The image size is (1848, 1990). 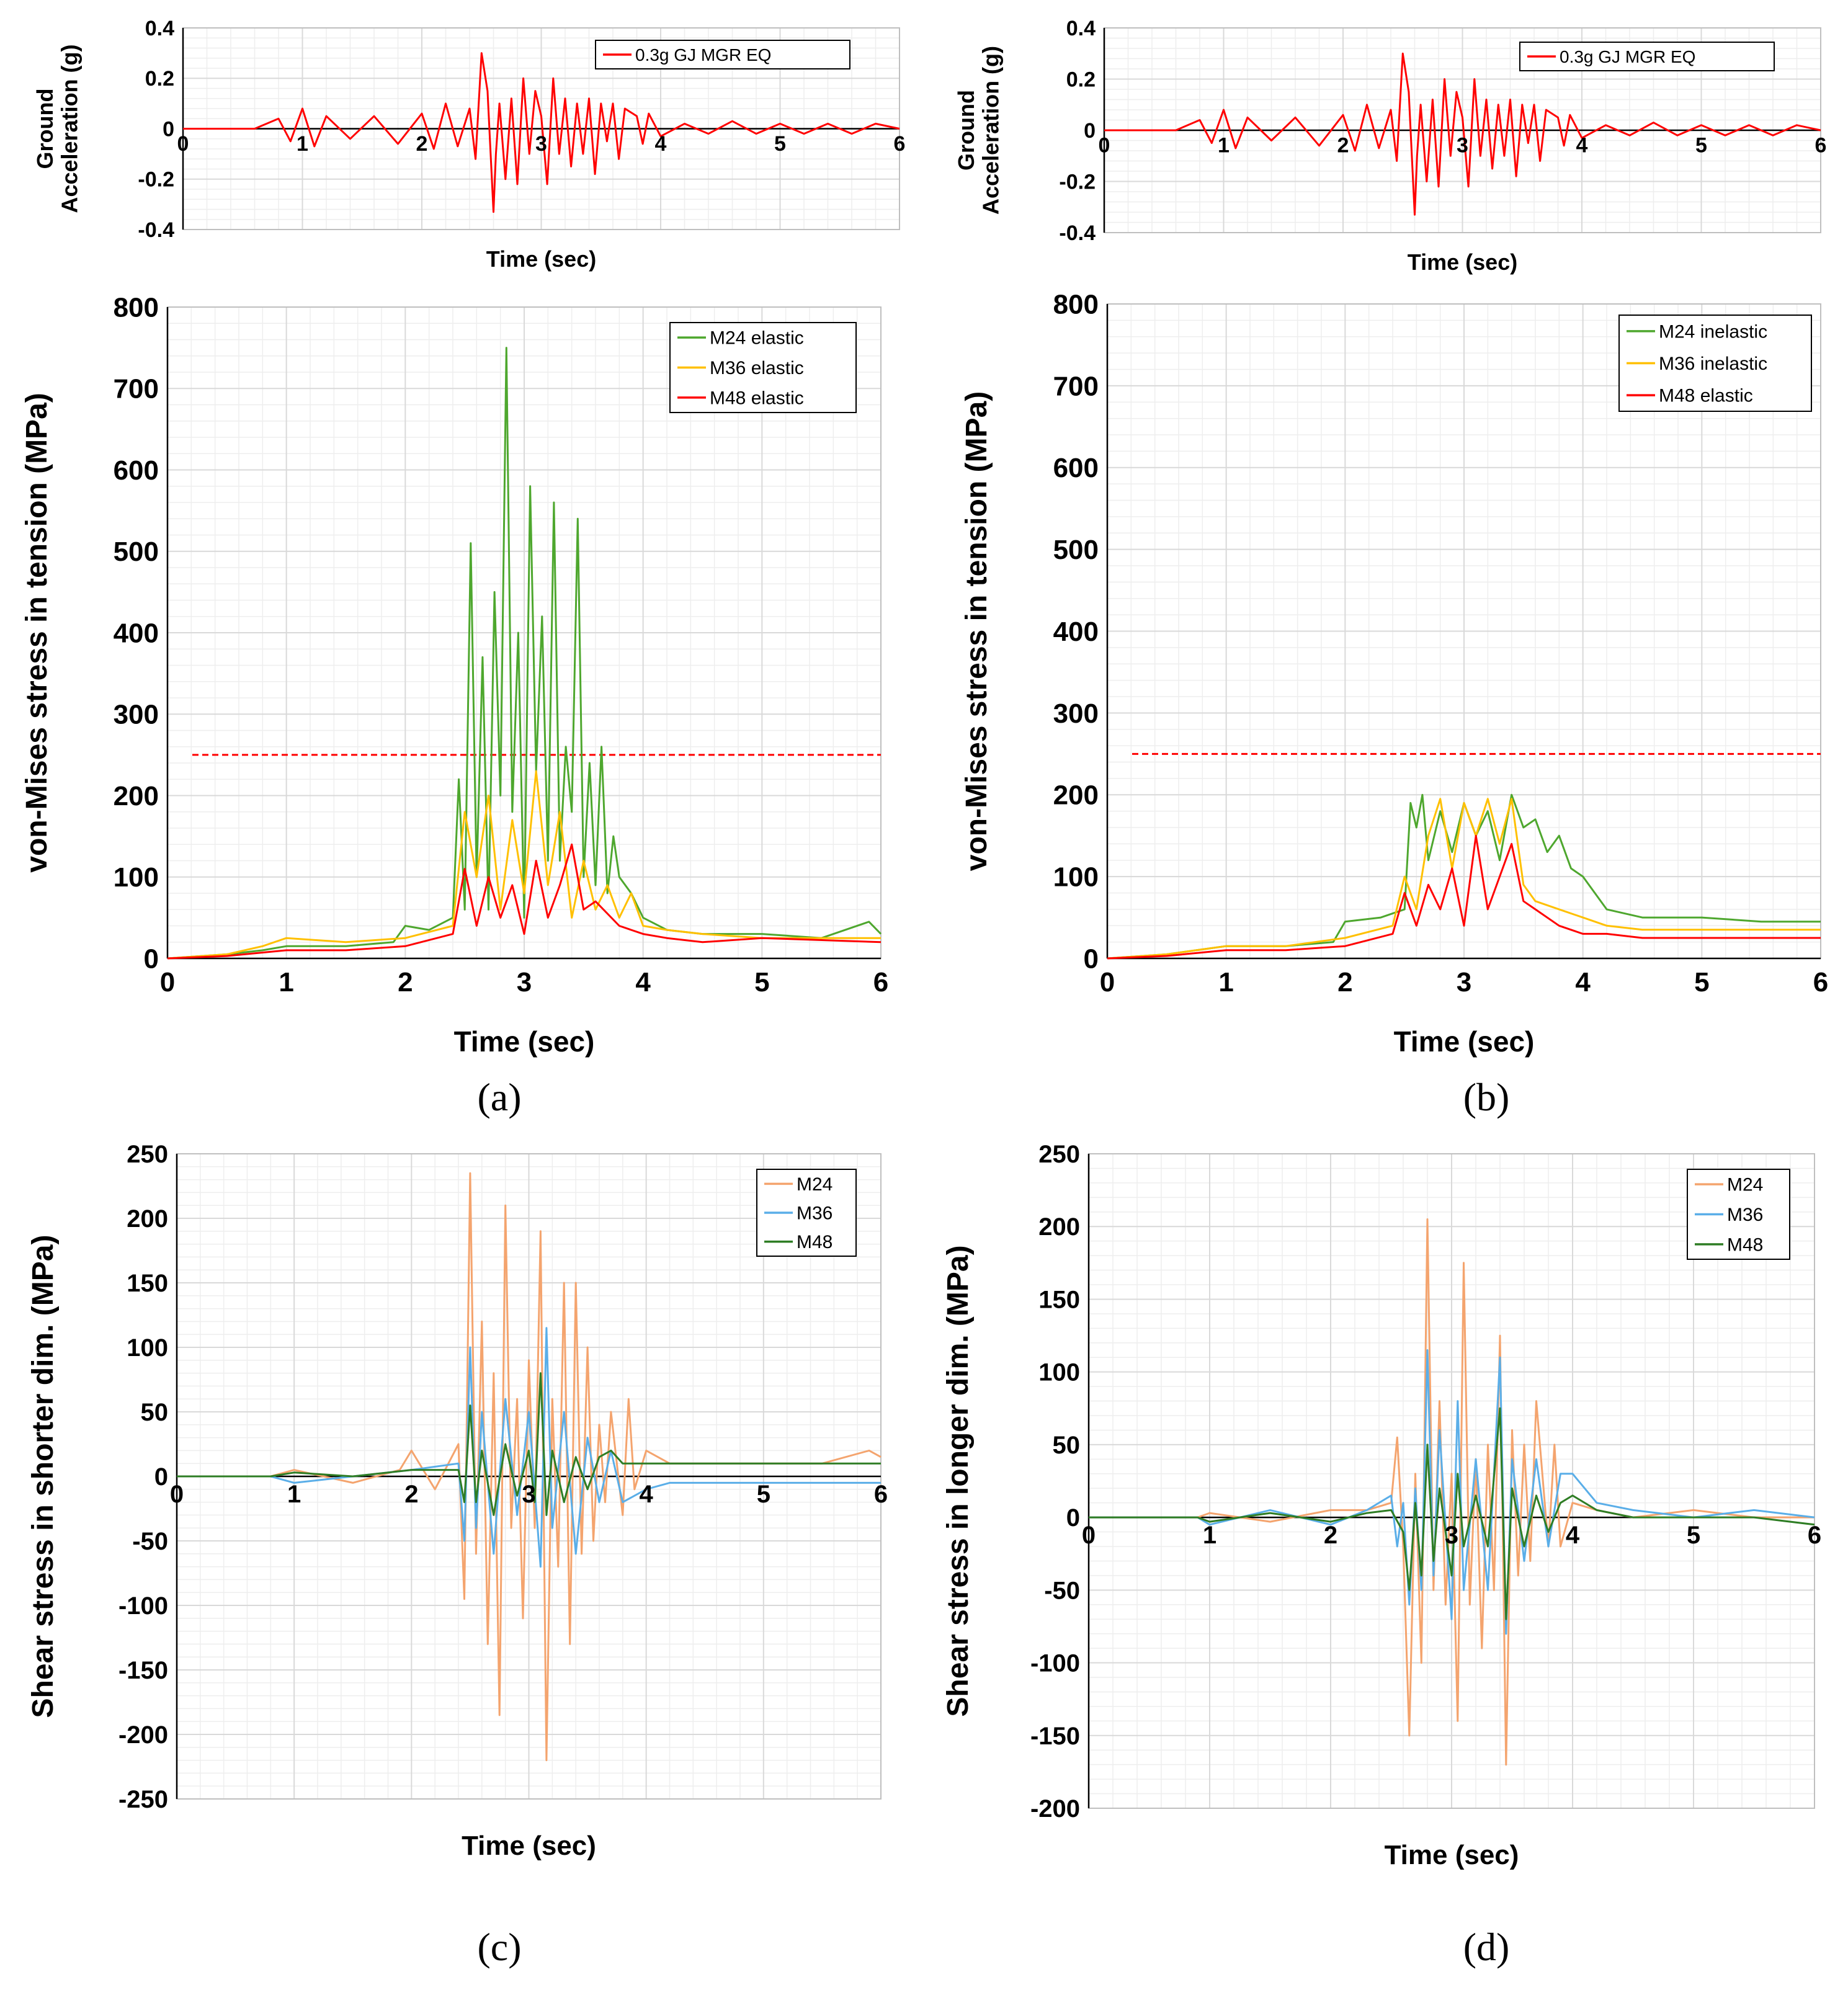 I want to click on y-tick-label: -200, so click(x=143, y=1735).